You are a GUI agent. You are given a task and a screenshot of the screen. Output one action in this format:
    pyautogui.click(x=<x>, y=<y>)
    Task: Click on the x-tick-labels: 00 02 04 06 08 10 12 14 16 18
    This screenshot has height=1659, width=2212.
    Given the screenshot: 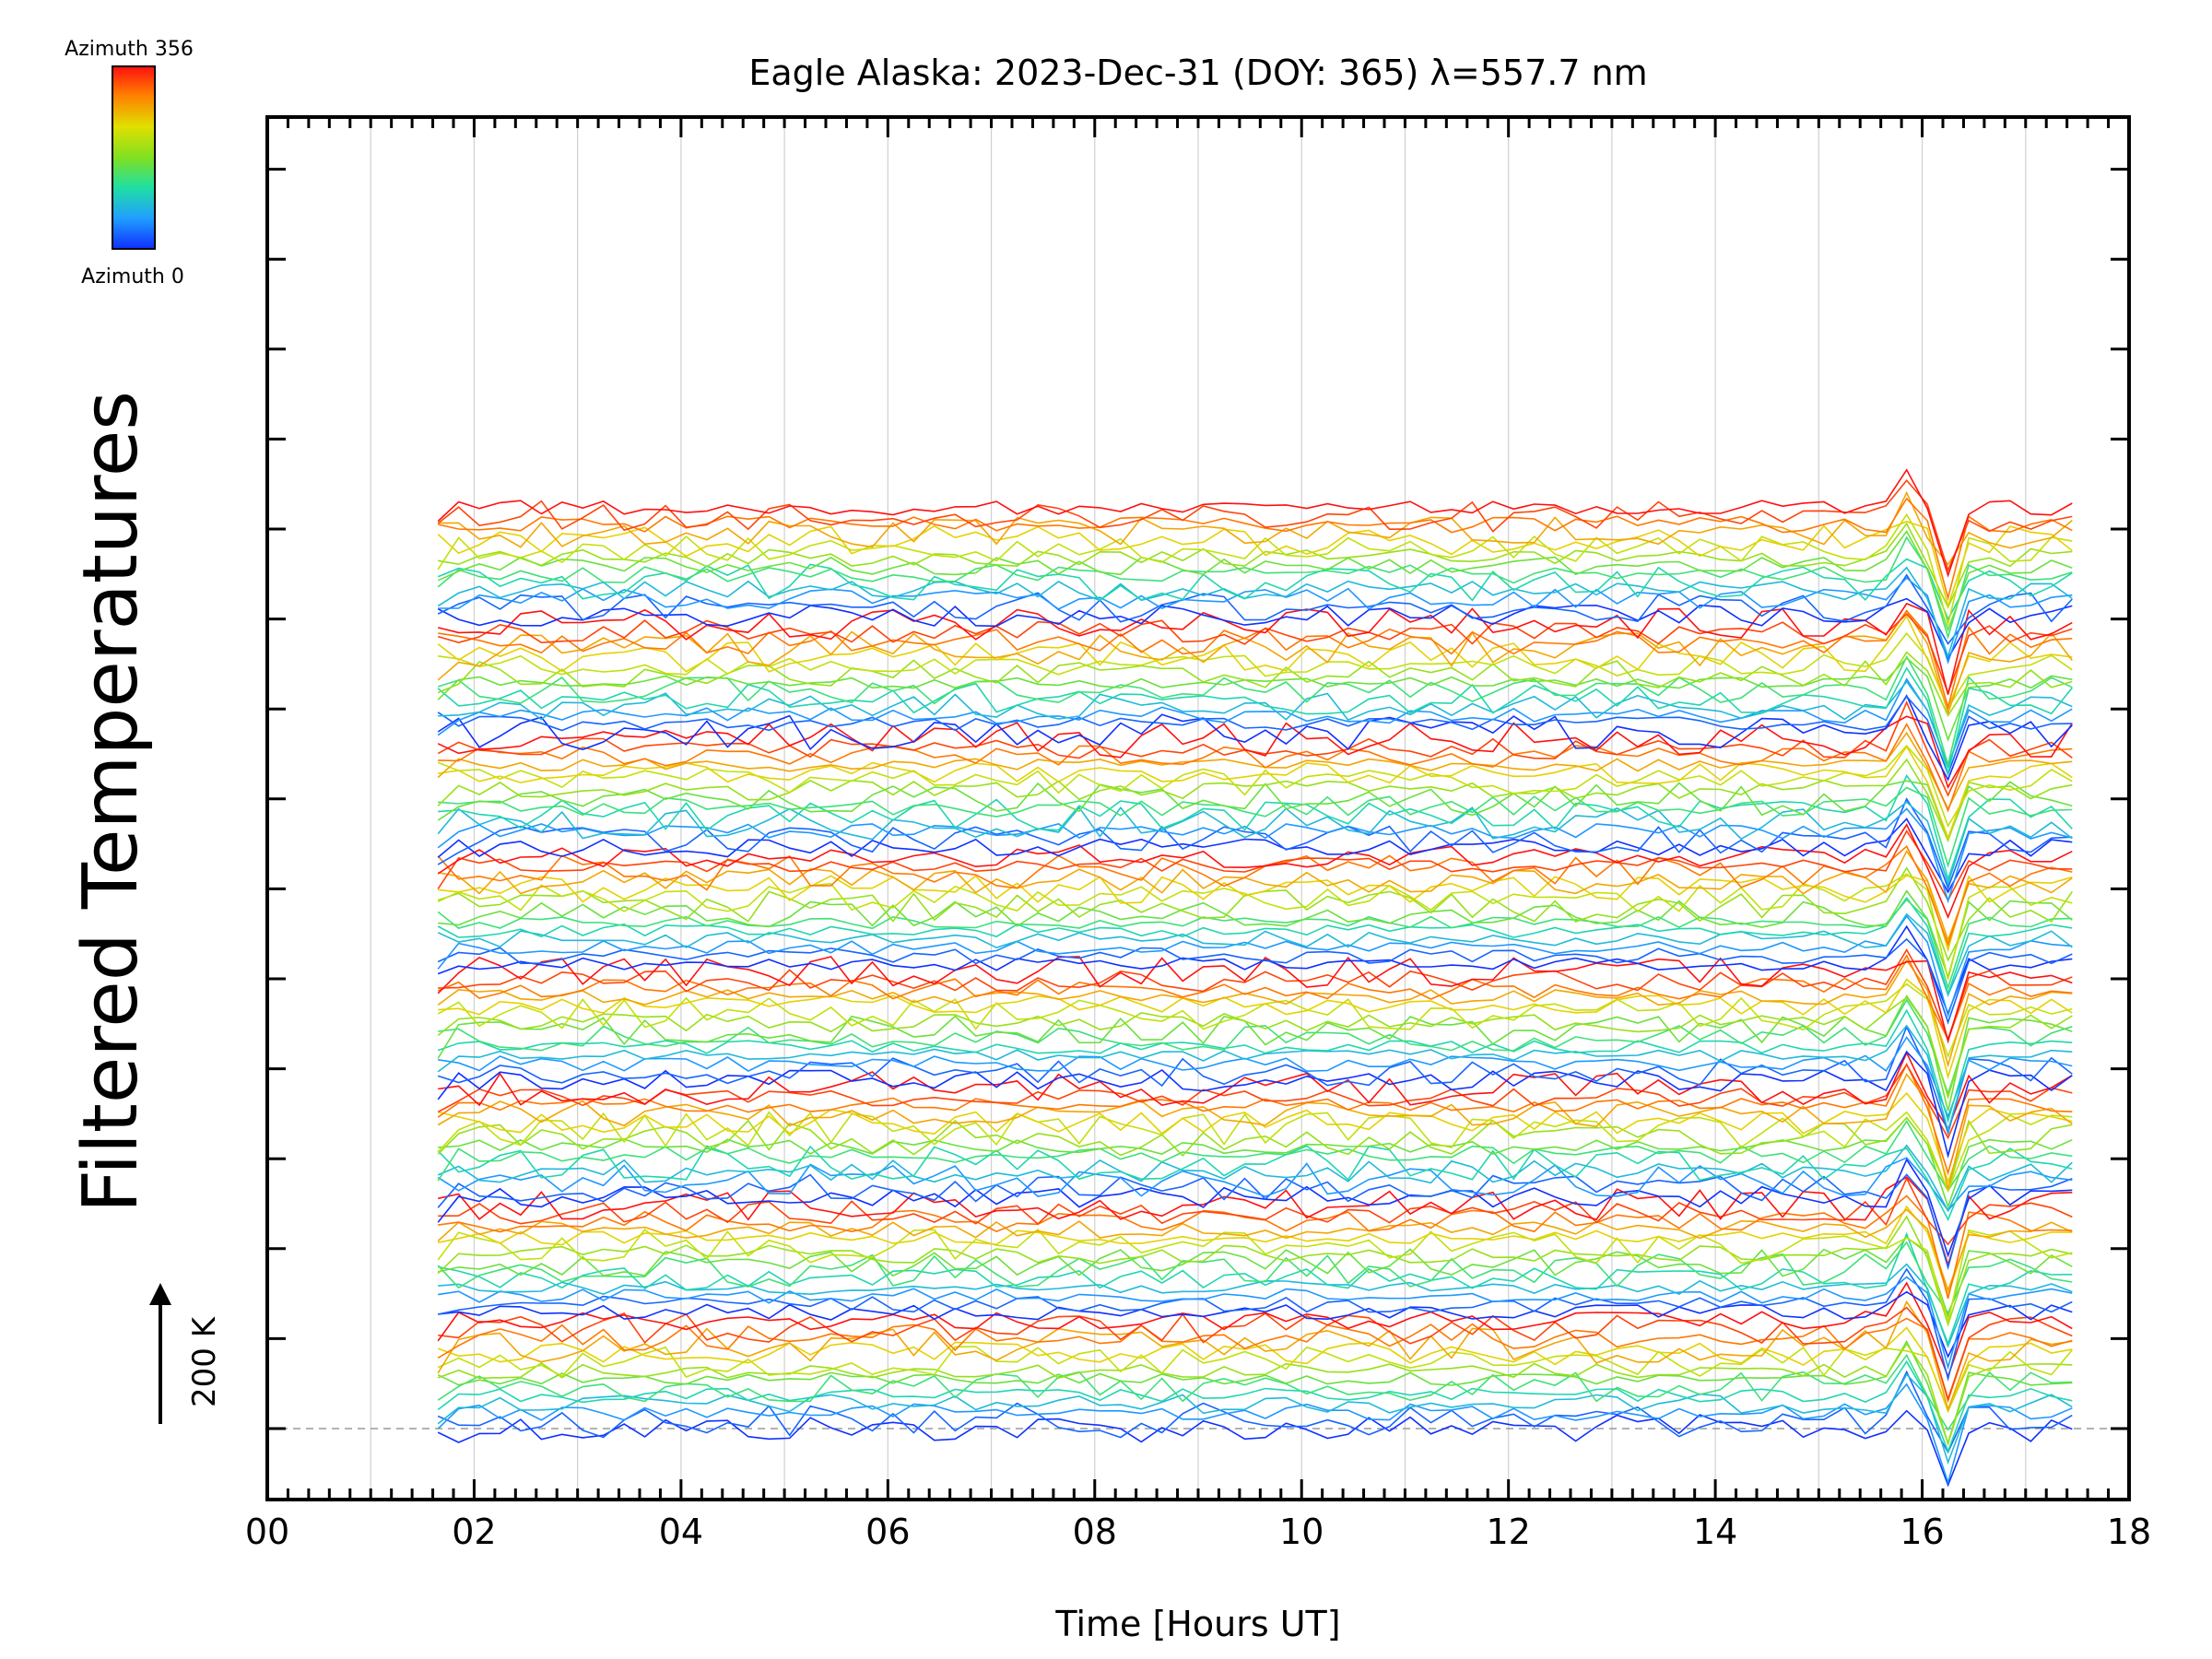 What is the action you would take?
    pyautogui.click(x=1198, y=1532)
    